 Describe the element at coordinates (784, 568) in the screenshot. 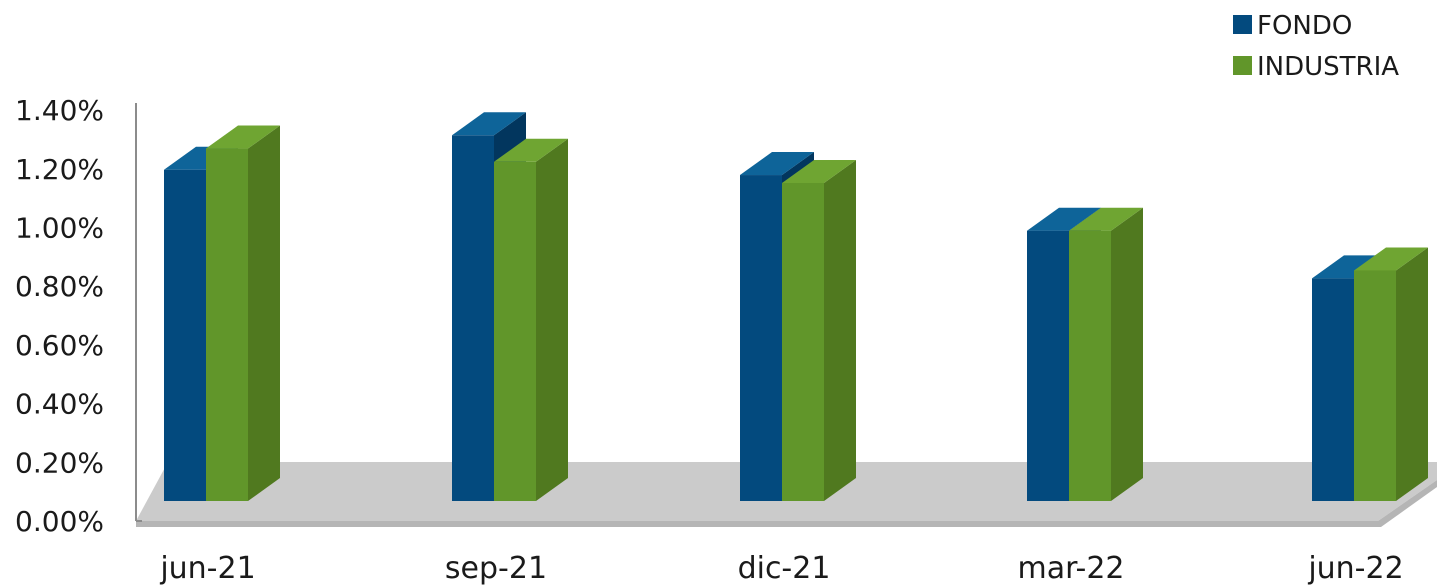

I see `x-tick-label: dic-21` at that location.